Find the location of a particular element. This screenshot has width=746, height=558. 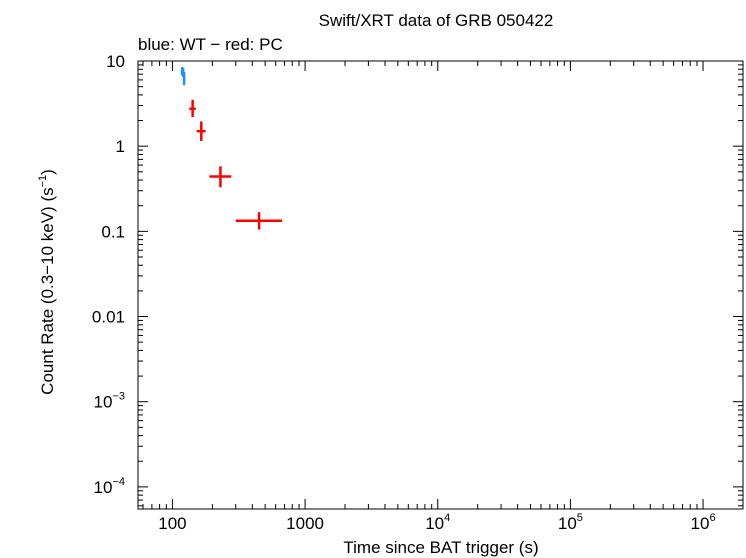

y-tick-label-base: 0.1 is located at coordinates (113, 231).